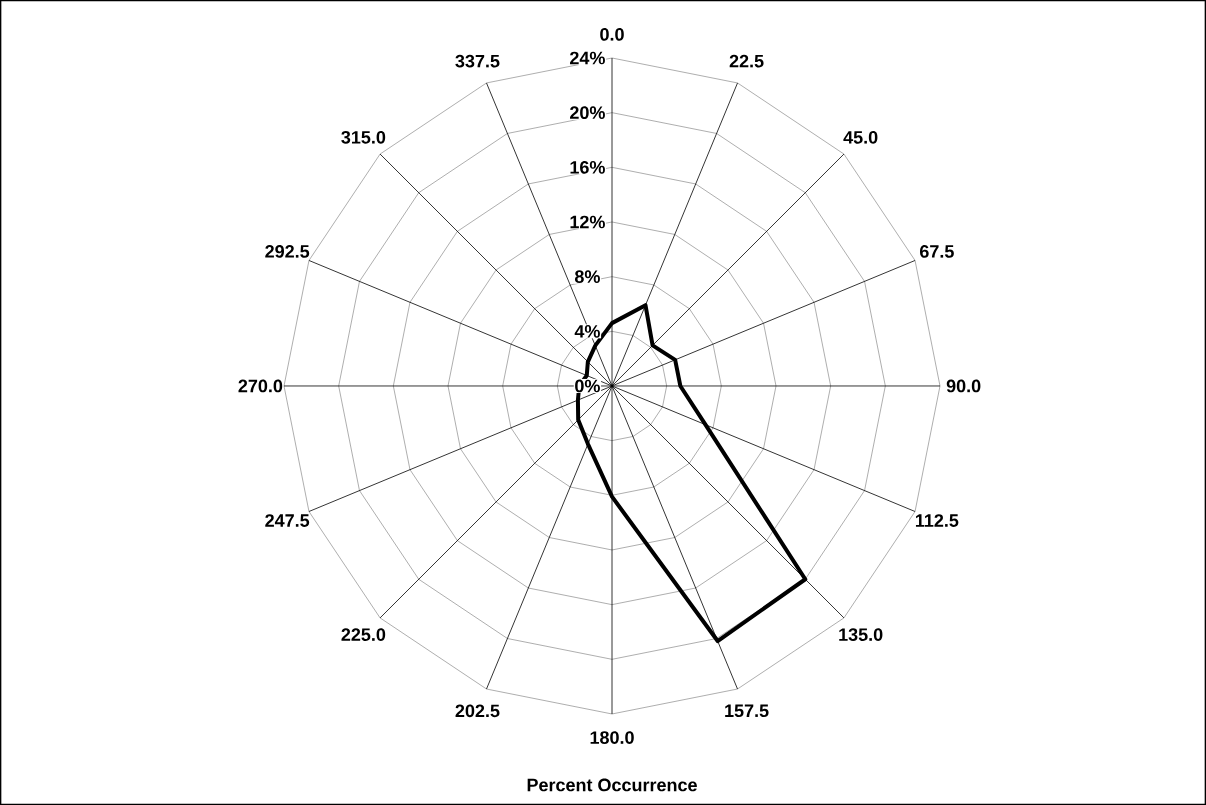  What do you see at coordinates (861, 634) in the screenshot?
I see `spoke-label: 135.0` at bounding box center [861, 634].